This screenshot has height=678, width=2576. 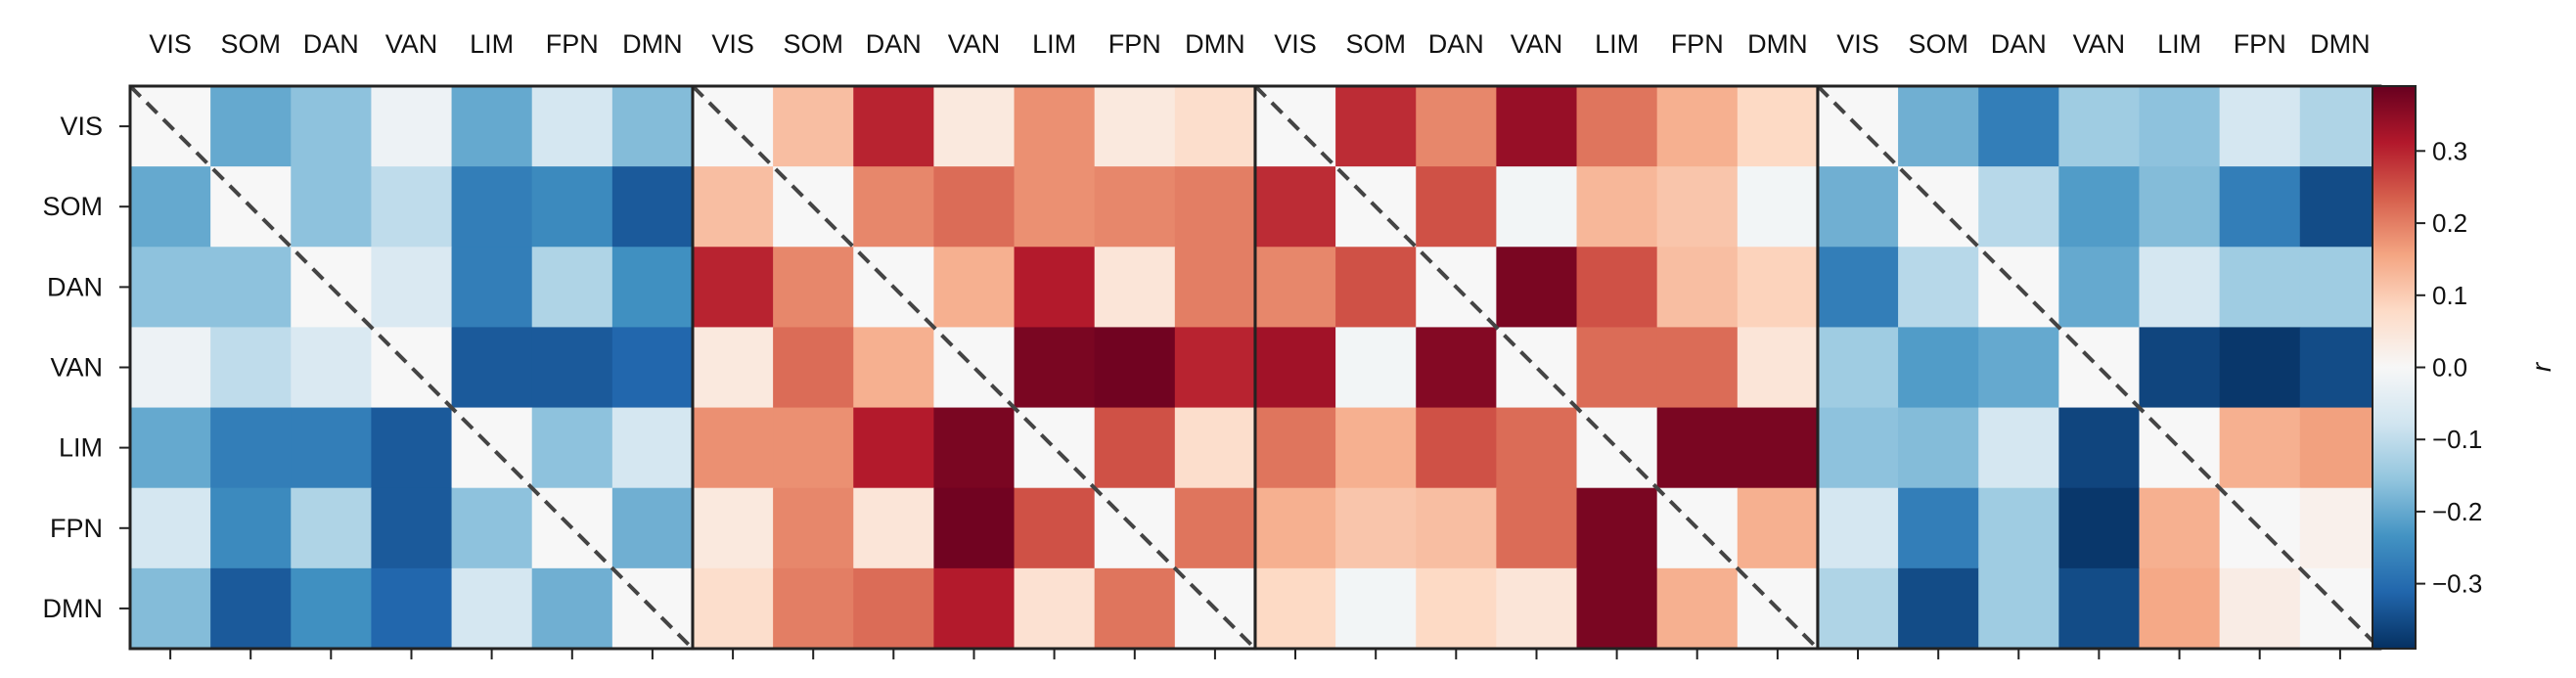 I want to click on y-axis-label: VAN, so click(x=76, y=368).